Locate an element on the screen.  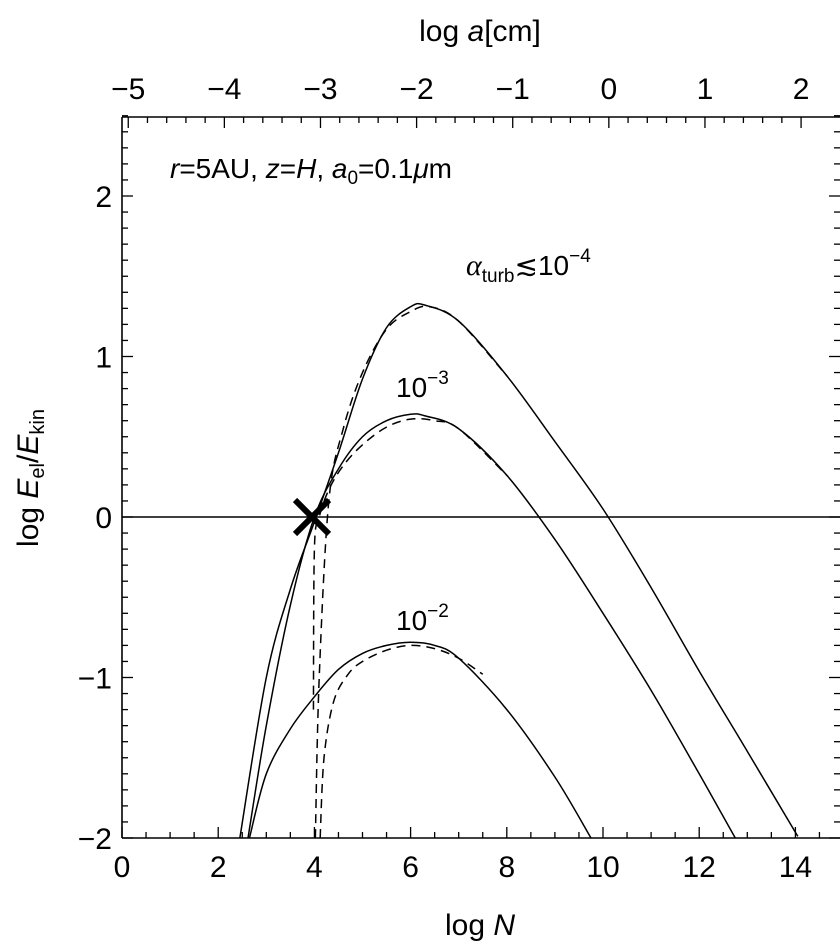
y-tick-label: −2 is located at coordinates (95, 839).